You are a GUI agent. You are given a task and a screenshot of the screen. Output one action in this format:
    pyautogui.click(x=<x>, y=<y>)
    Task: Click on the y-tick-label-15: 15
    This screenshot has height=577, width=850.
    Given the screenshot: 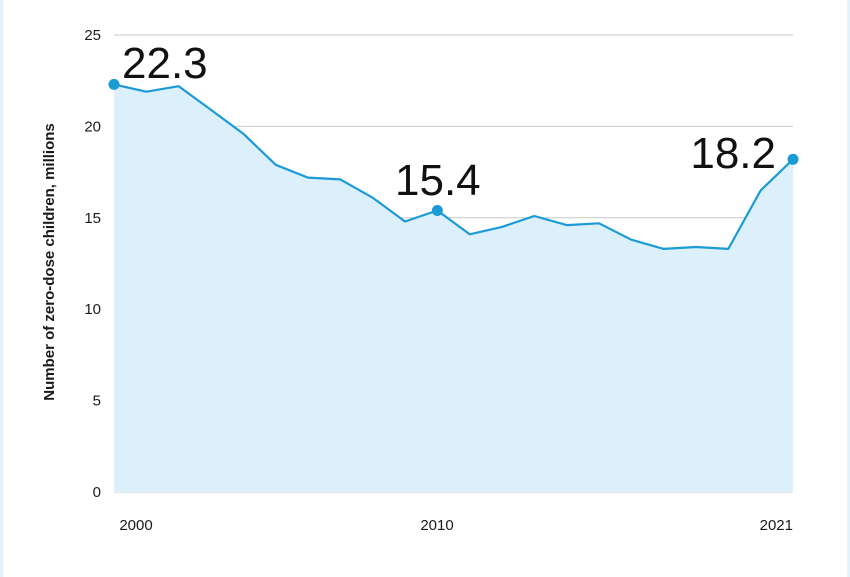 What is the action you would take?
    pyautogui.click(x=92, y=218)
    